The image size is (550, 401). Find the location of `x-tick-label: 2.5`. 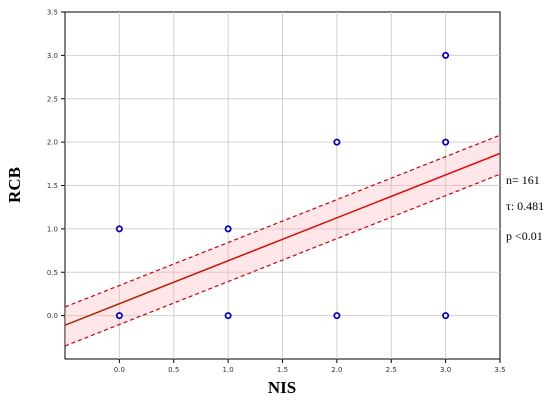

x-tick-label: 2.5 is located at coordinates (391, 370).